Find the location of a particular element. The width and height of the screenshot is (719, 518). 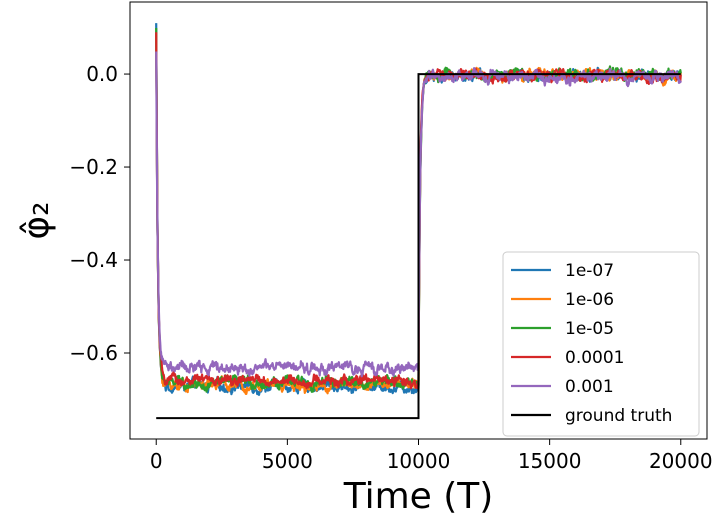

x-tick-label: 0 is located at coordinates (156, 461).